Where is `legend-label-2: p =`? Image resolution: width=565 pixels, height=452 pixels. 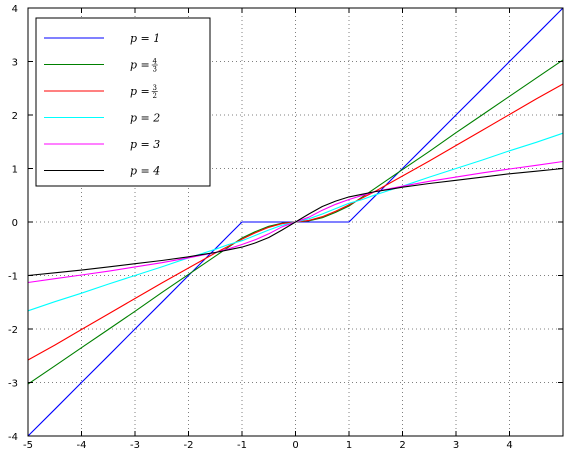 legend-label-2: p = is located at coordinates (140, 65).